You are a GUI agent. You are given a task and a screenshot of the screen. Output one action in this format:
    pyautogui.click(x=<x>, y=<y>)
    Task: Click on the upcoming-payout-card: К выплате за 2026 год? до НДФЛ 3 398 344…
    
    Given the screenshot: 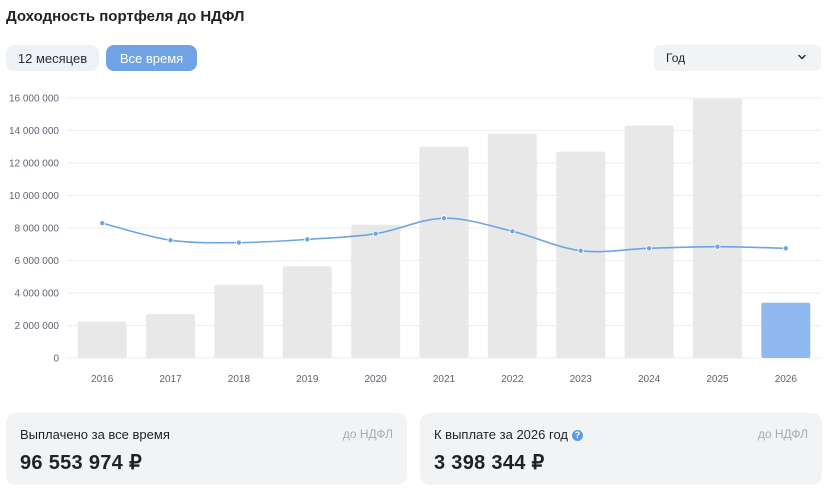 What is the action you would take?
    pyautogui.click(x=621, y=449)
    